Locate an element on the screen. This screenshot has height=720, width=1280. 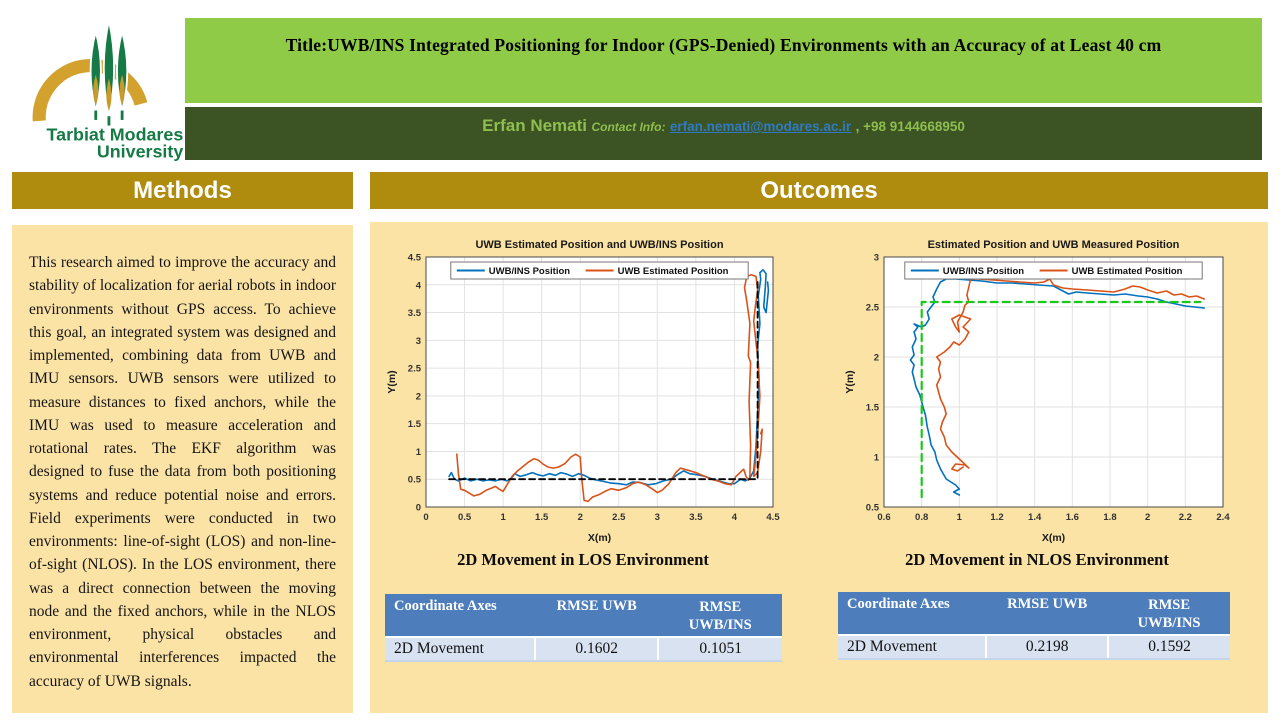
logo-tree-stems is located at coordinates (109, 118).